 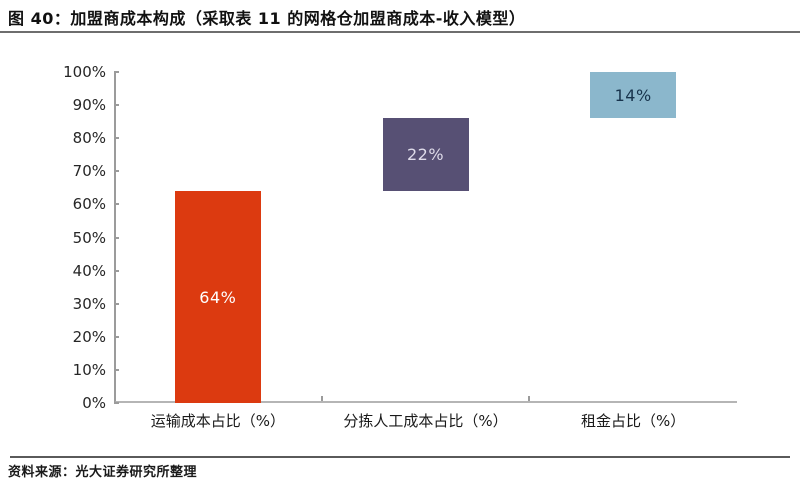 I want to click on bar-segment: 64%, so click(x=217, y=297).